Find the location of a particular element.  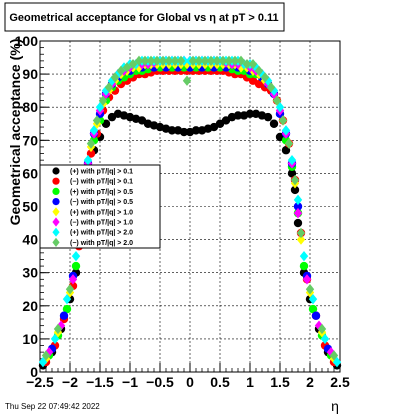

y-tick-label: 80 is located at coordinates (30, 107).